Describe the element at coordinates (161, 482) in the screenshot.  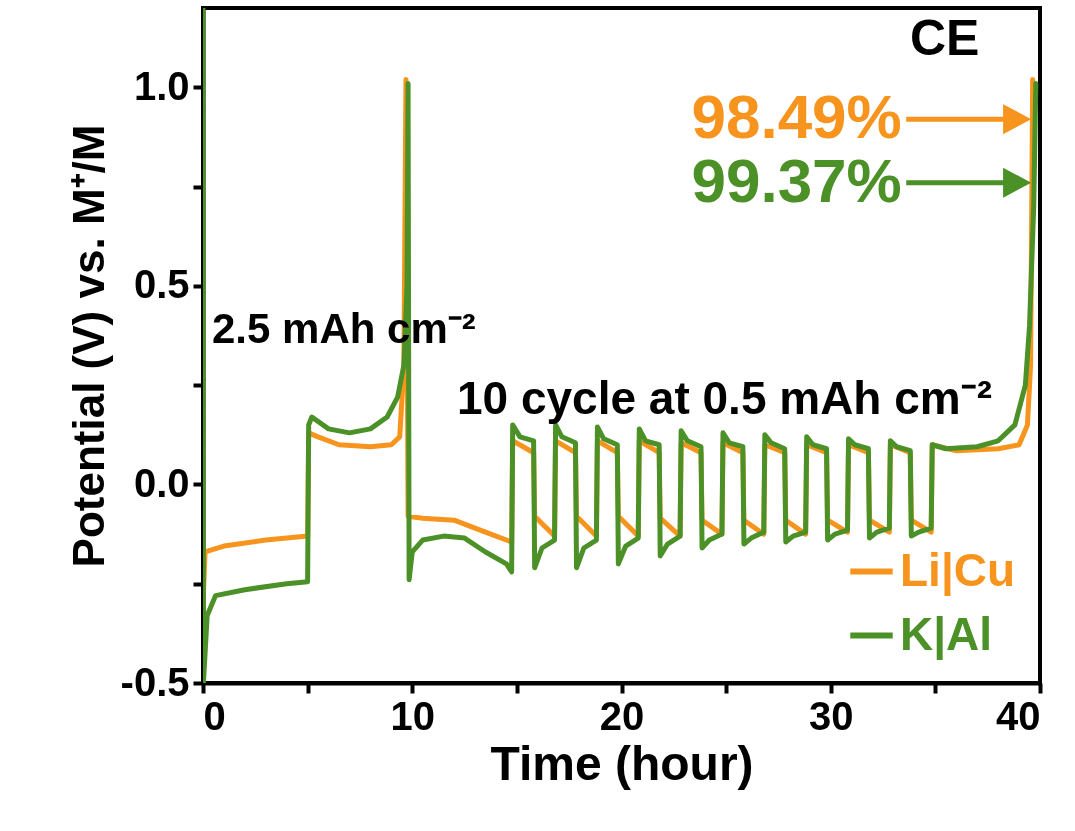
I see `y-tick-label: 0.0` at that location.